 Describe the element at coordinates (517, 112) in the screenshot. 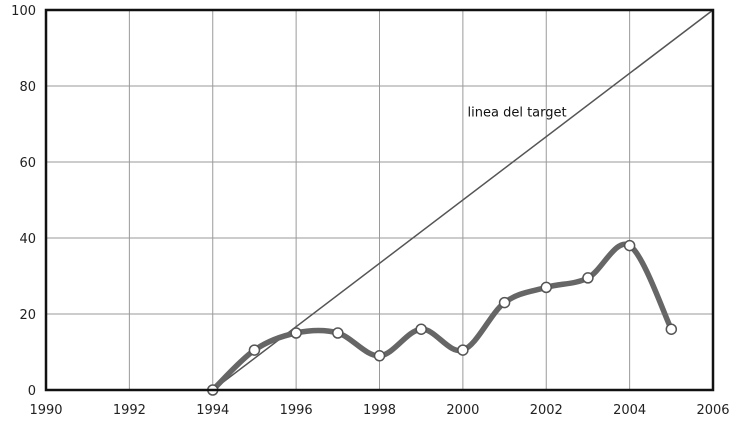

I see `target-line-annotation: linea del target` at that location.